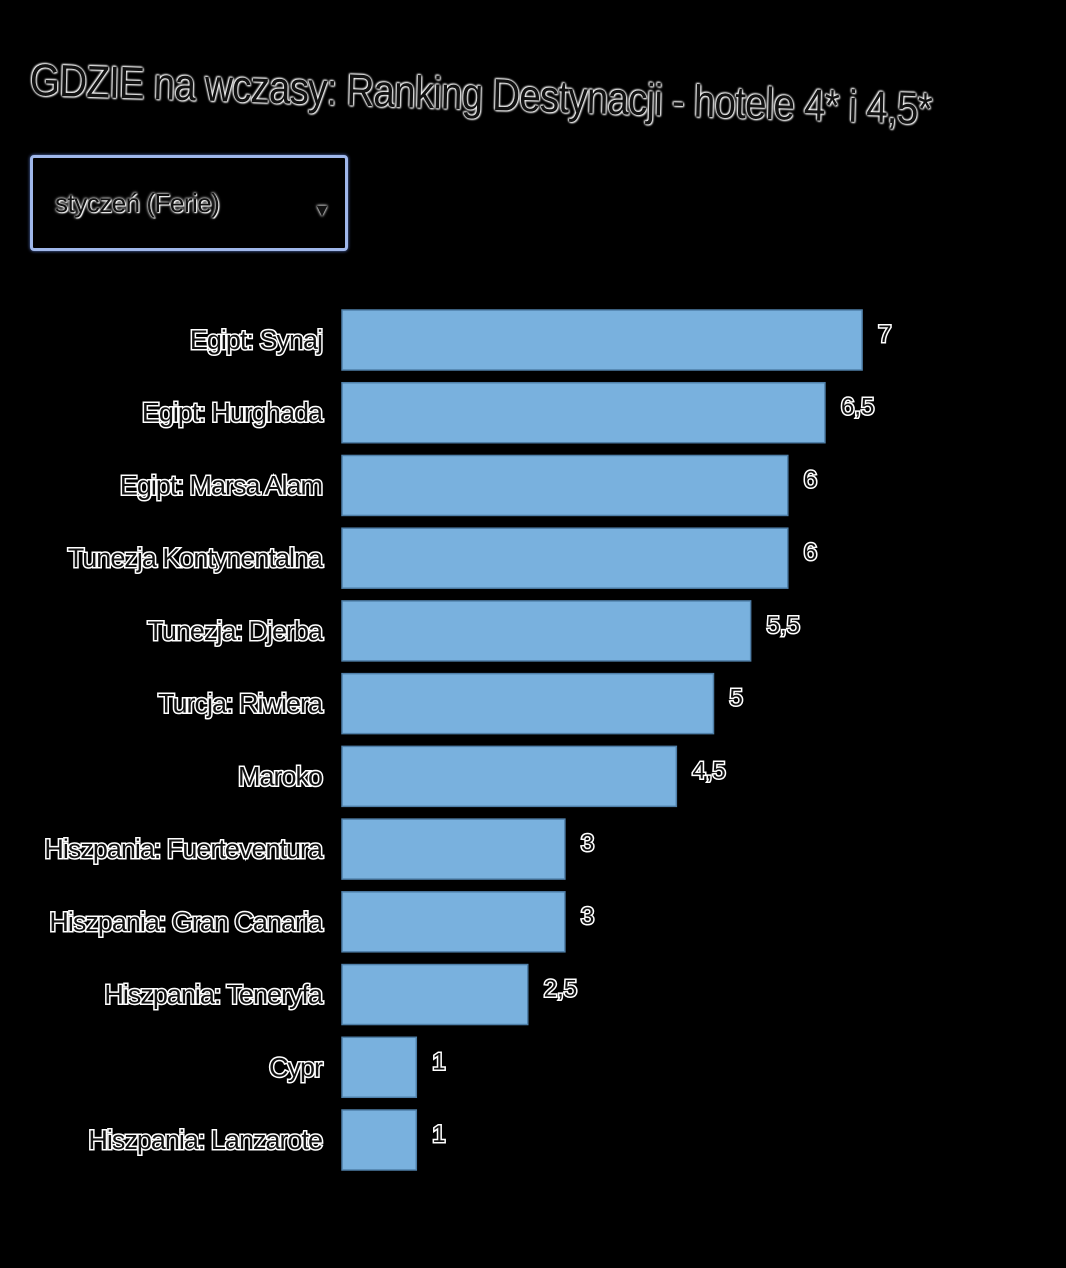  I want to click on value-label: 7, so click(884, 334).